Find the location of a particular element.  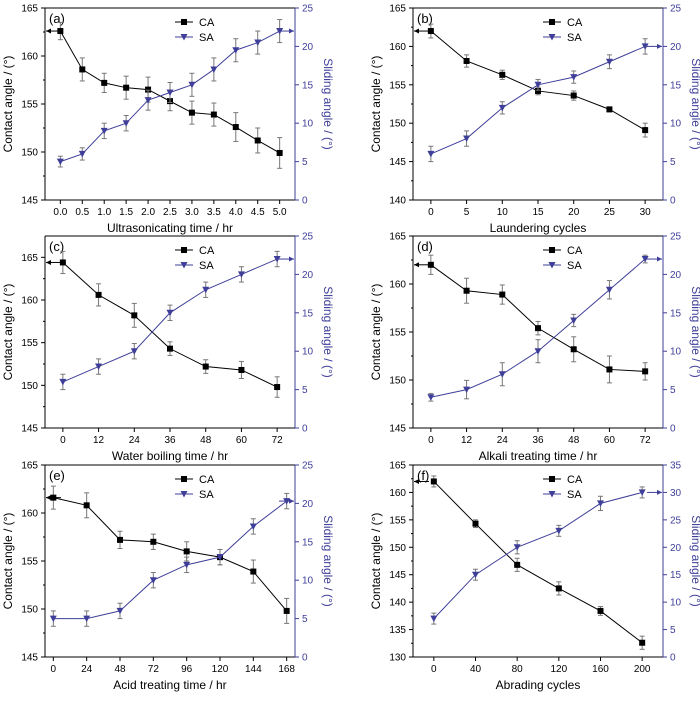

left-y-tick-label: 130 is located at coordinates (397, 658).